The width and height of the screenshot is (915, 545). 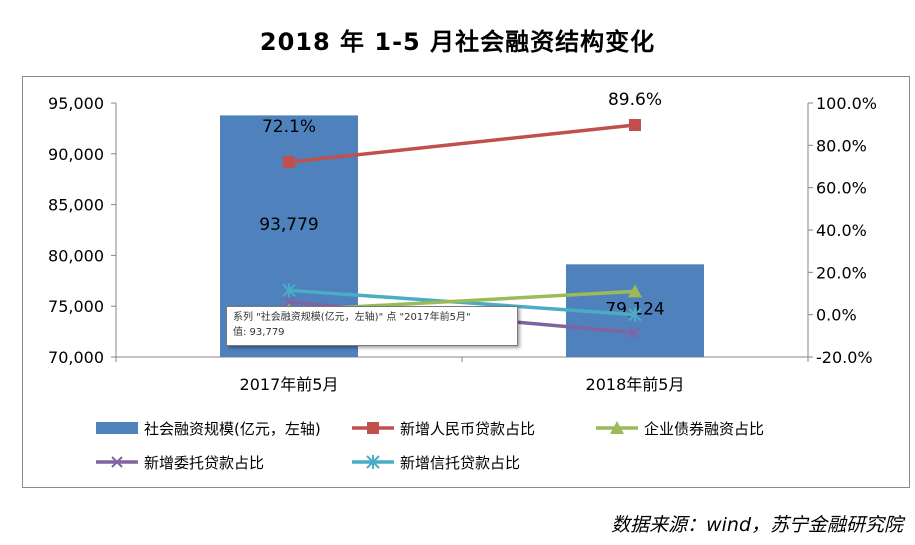 What do you see at coordinates (467, 429) in the screenshot?
I see `legend-label: 新增人民币贷款占比` at bounding box center [467, 429].